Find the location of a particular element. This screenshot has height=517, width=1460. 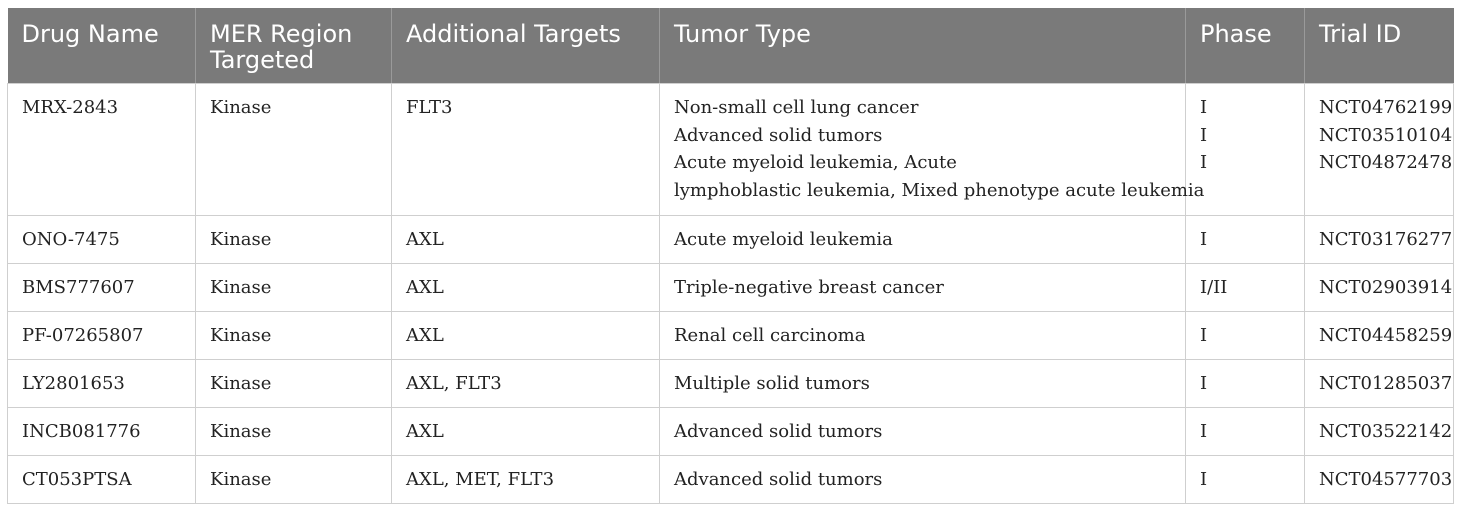

tumor-type-line: Acute myeloid leukemia, Acute is located at coordinates (815, 162).